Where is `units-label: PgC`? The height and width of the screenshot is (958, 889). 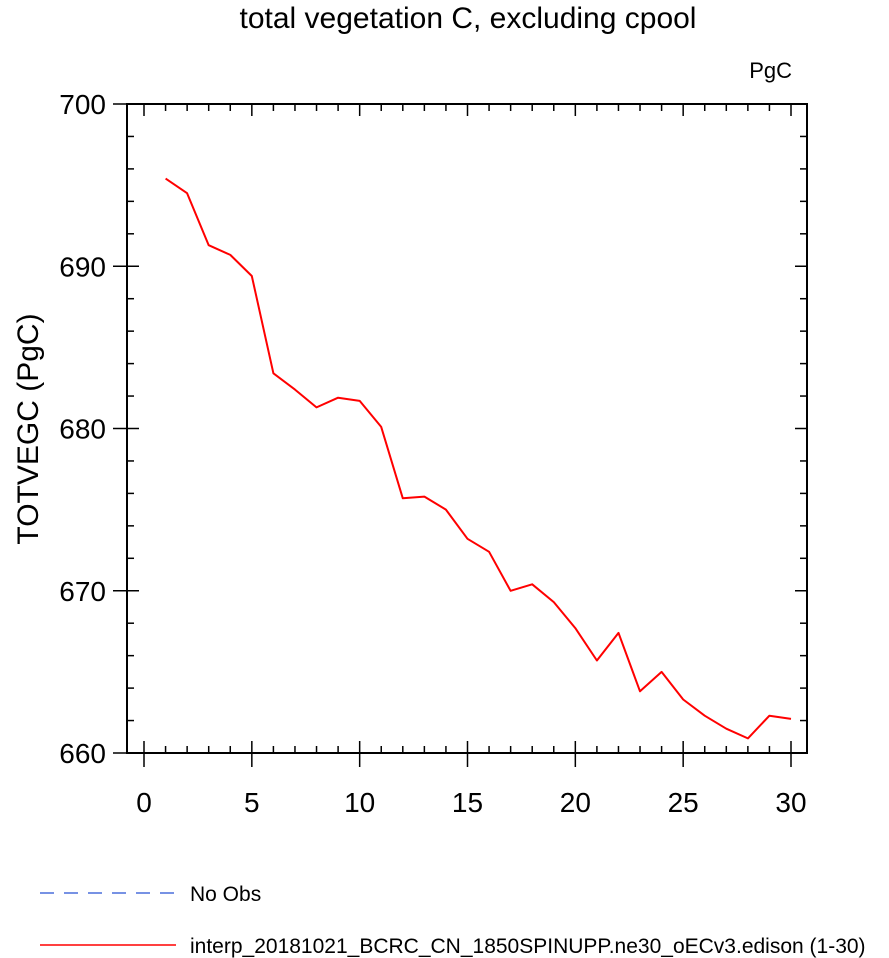 units-label: PgC is located at coordinates (770, 70).